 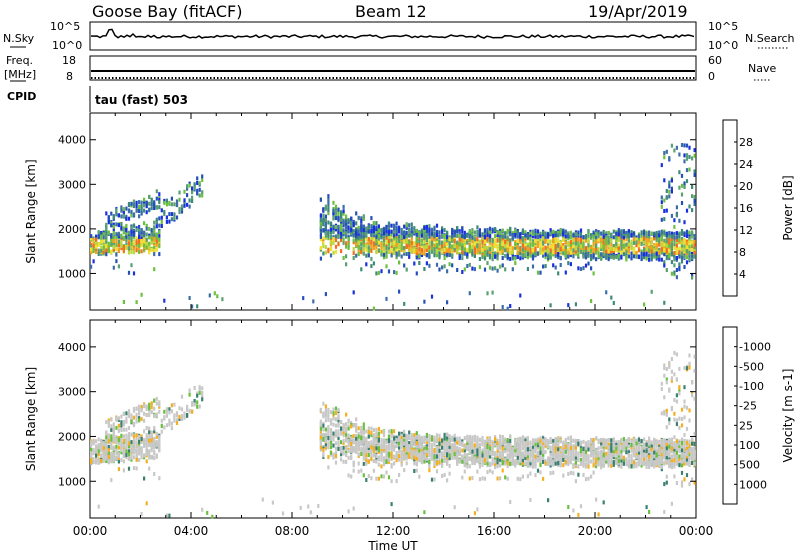 What do you see at coordinates (762, 68) in the screenshot?
I see `nave-label: Nave` at bounding box center [762, 68].